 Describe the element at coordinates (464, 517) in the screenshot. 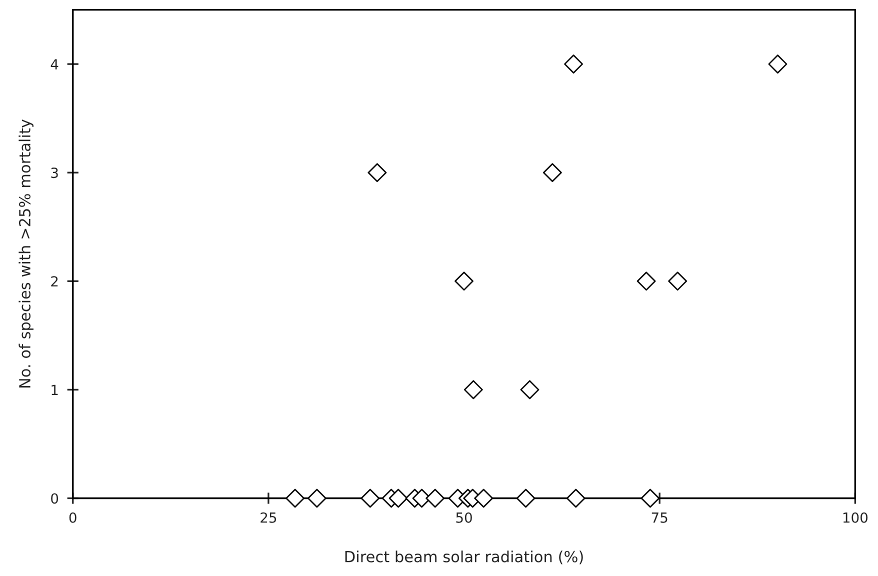

I see `x-tick-label: 50` at that location.